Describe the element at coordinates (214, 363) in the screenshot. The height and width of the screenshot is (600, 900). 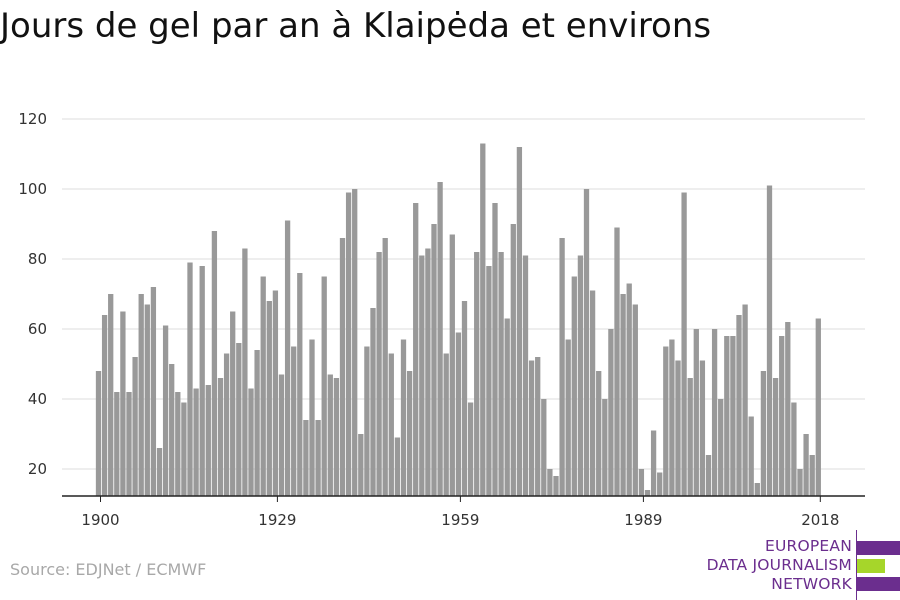
I see `bar-1919` at that location.